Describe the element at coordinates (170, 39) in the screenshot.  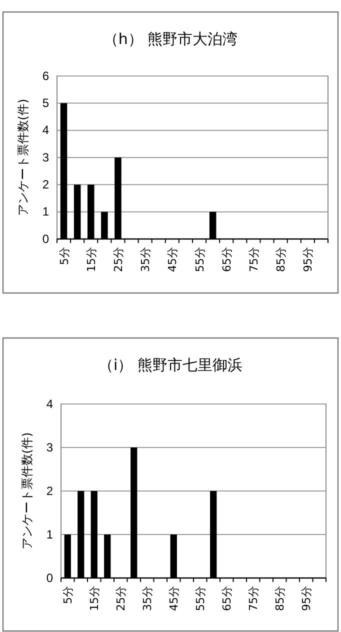
I see `chart-title: （h） 熊野市大泊湾` at that location.